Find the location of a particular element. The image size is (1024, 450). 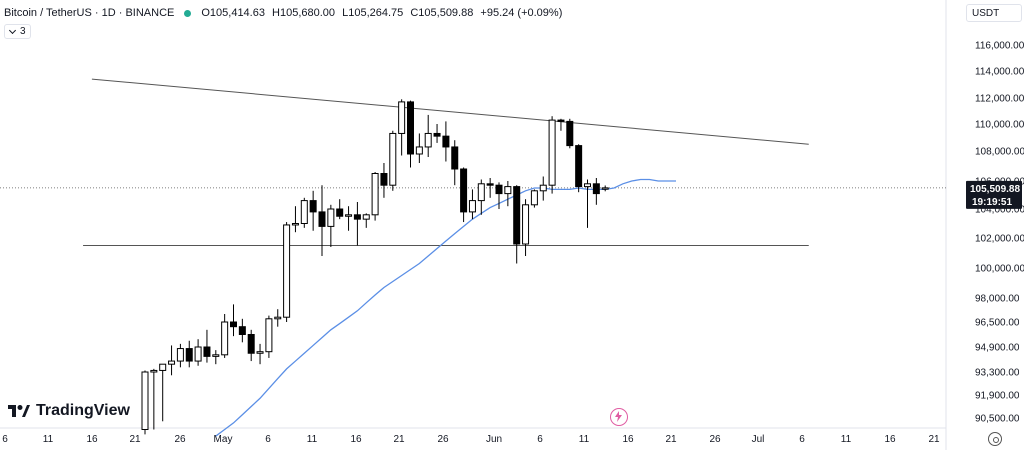

high-value: H105,680.00 is located at coordinates (304, 13).